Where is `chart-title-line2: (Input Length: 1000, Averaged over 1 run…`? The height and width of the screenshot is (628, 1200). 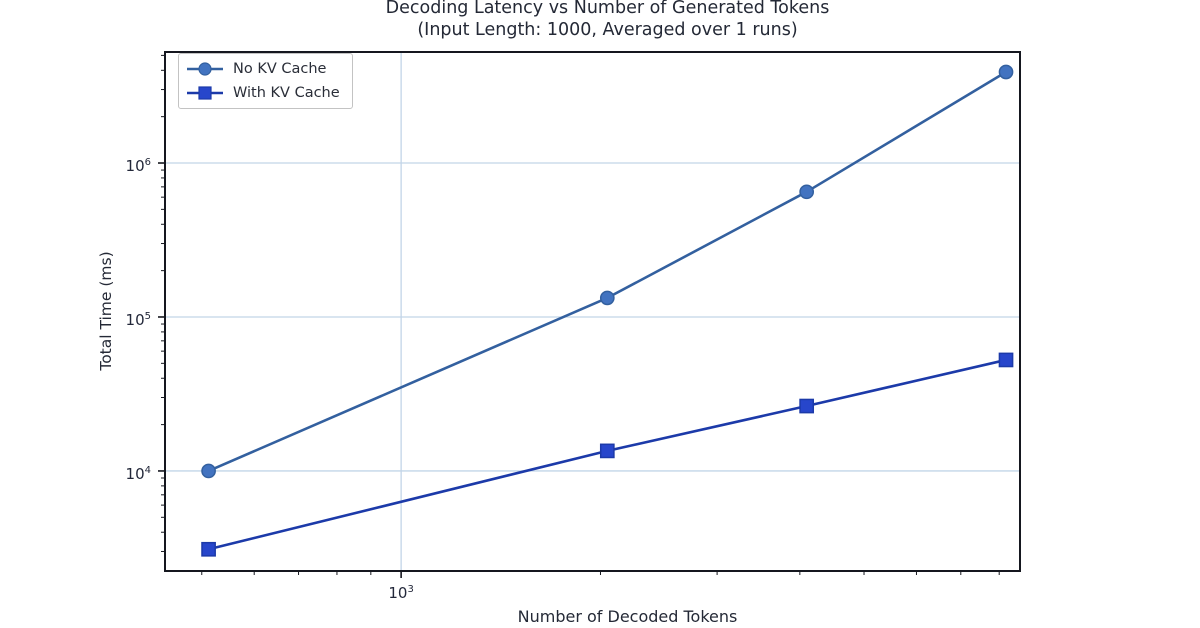
chart-title-line2: (Input Length: 1000, Averaged over 1 run… is located at coordinates (607, 30).